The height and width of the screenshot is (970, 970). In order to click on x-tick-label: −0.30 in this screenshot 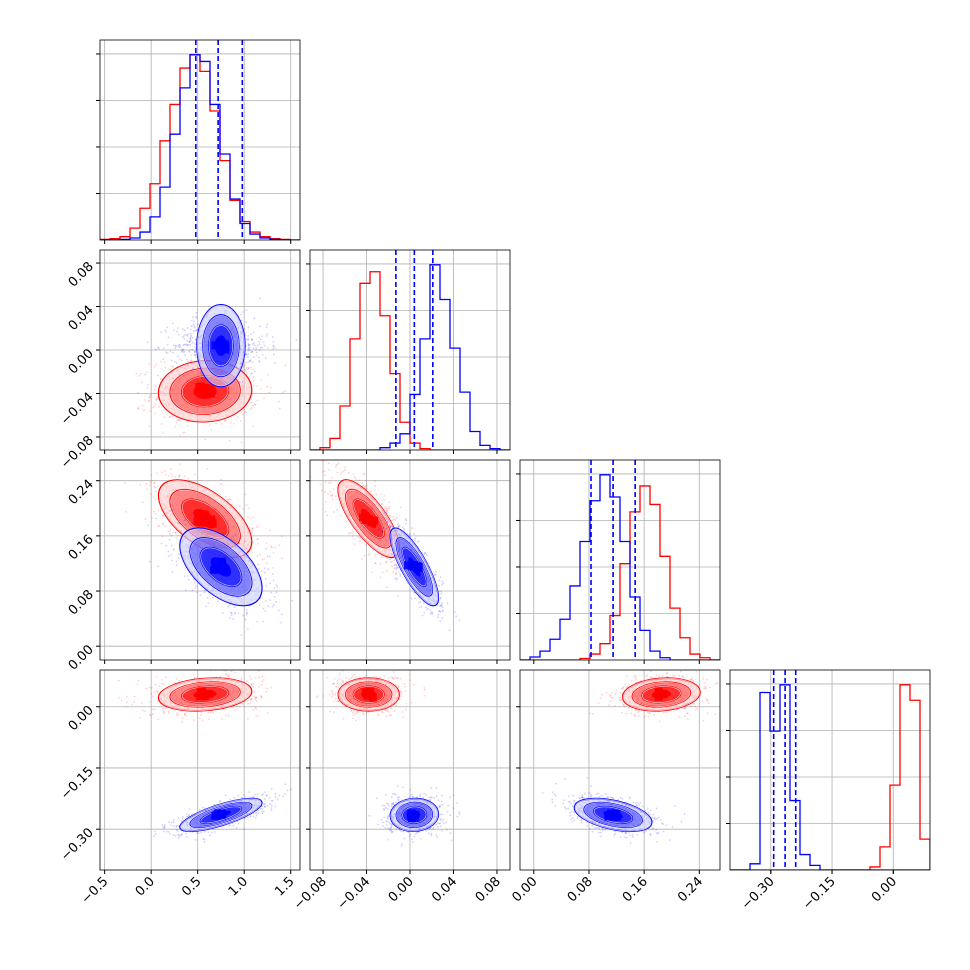, I will do `click(758, 893)`.